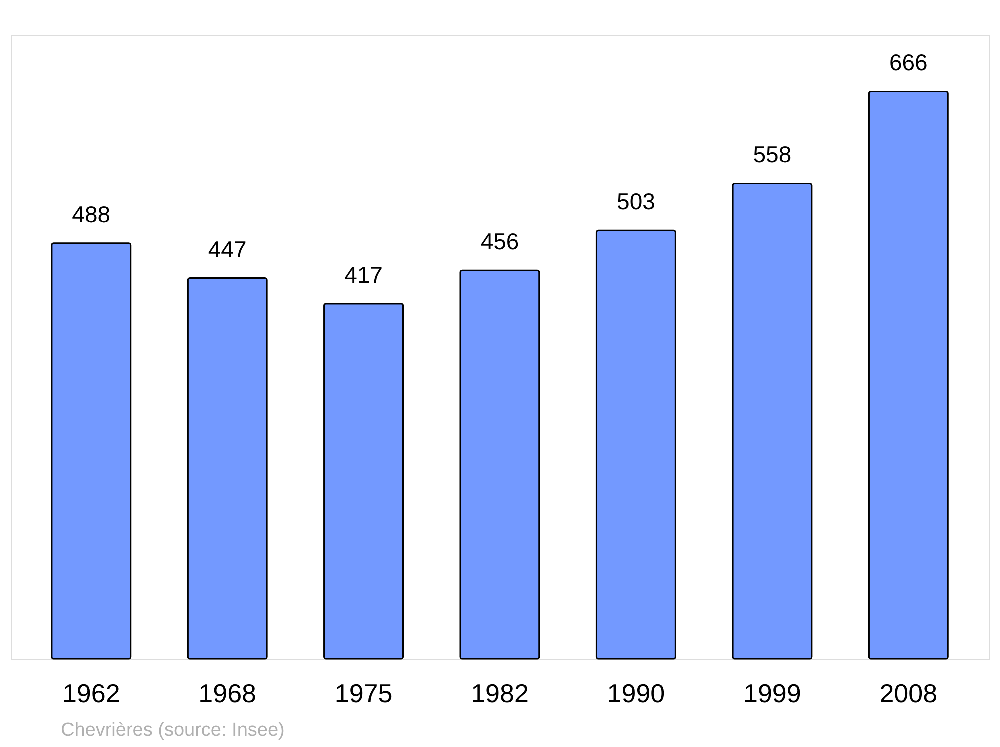  I want to click on x-tick-label: 1968, so click(227, 693).